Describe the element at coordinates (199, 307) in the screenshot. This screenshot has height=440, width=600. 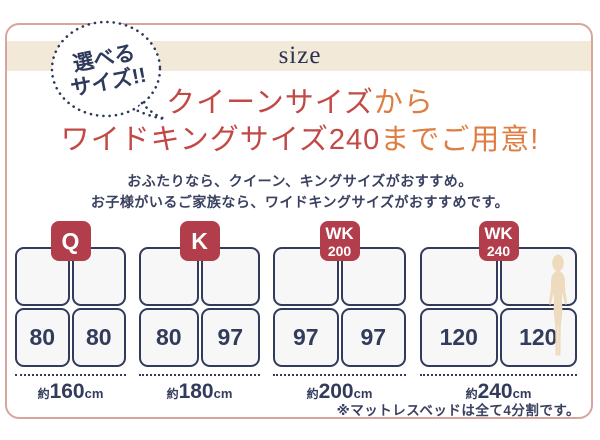
I see `mattress-grid: 80 97` at that location.